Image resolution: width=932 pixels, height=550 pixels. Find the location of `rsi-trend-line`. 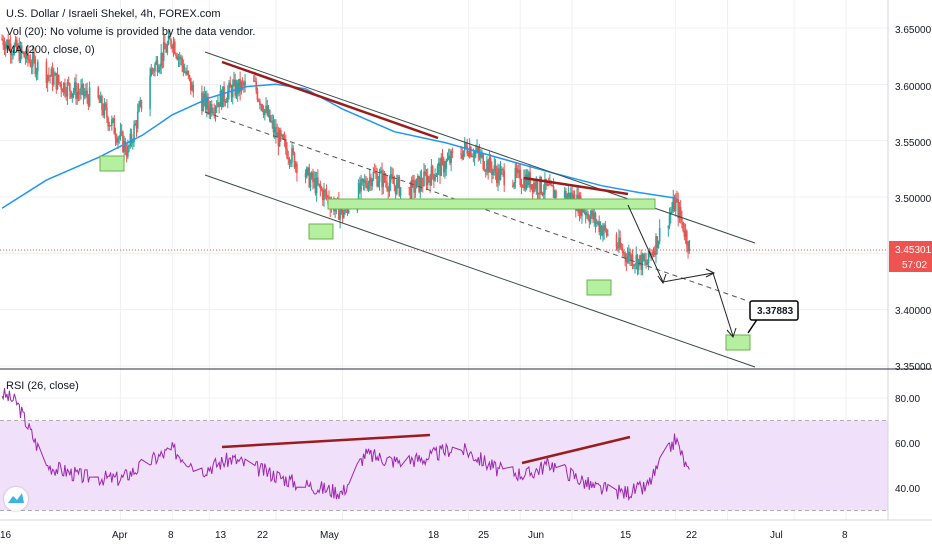

rsi-trend-line is located at coordinates (326, 441).